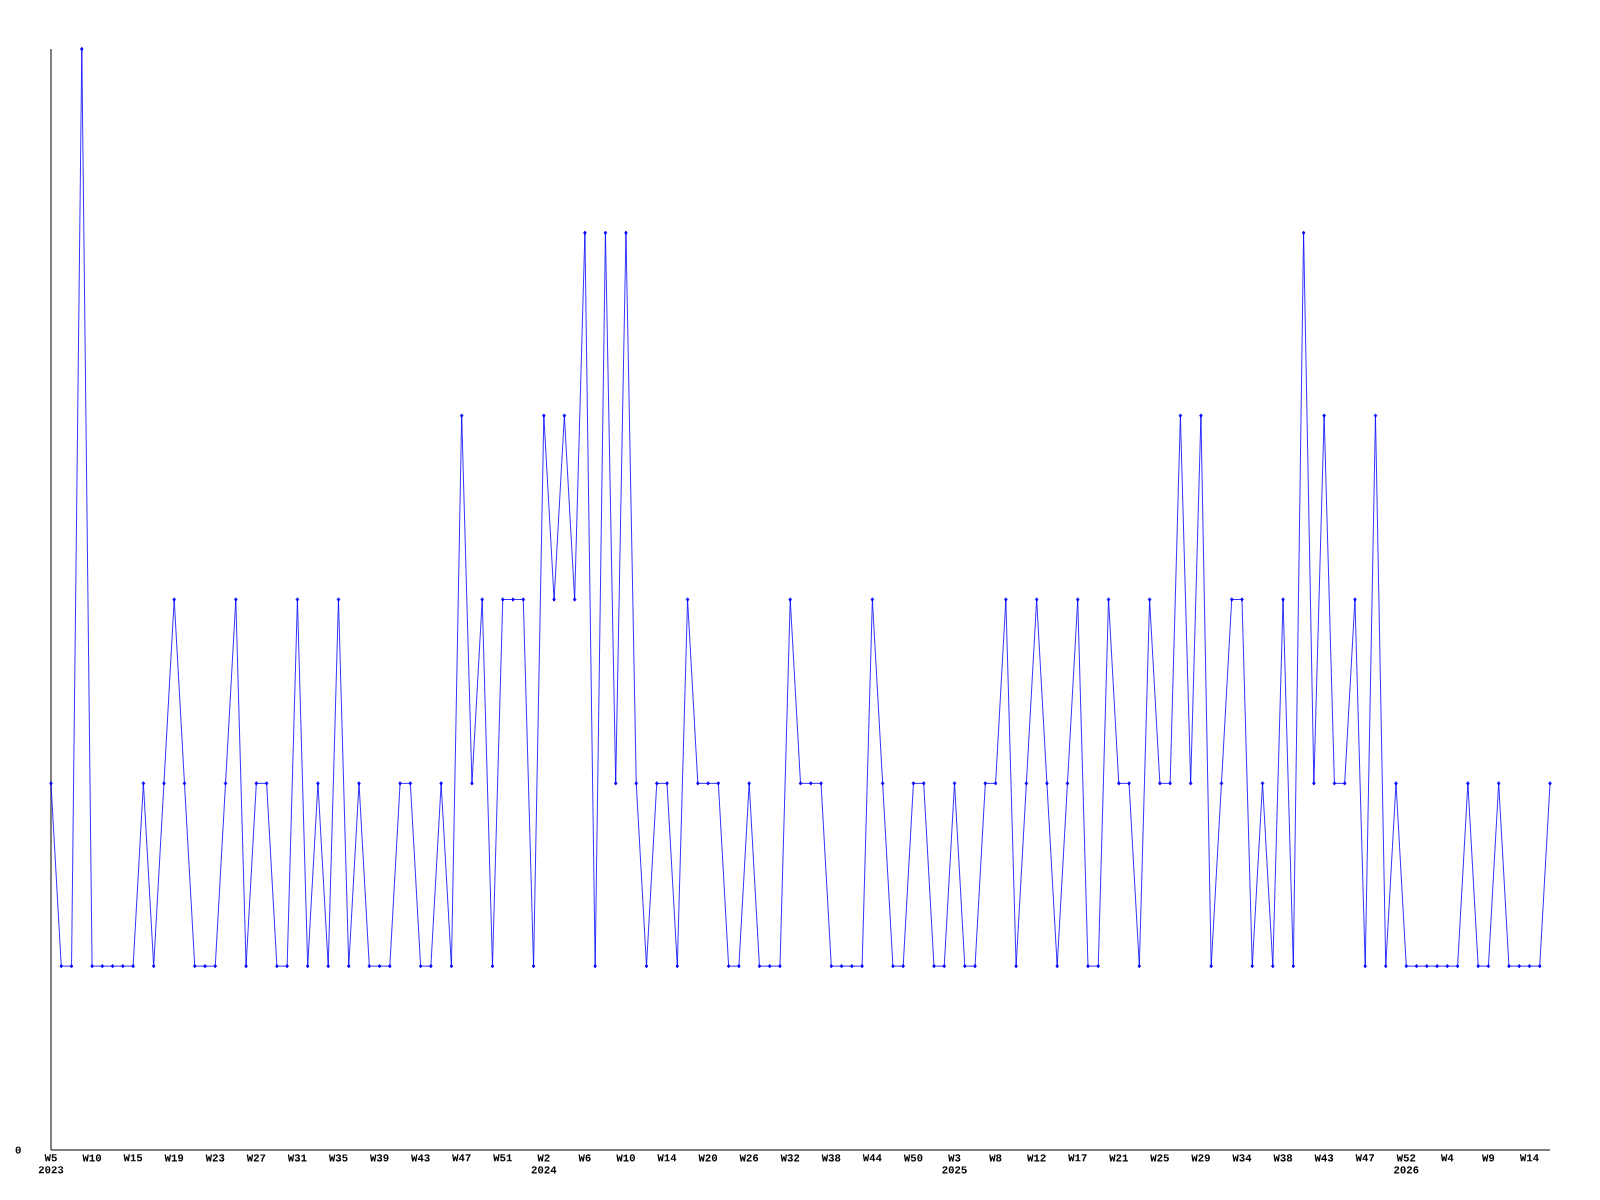 The width and height of the screenshot is (1600, 1200). Describe the element at coordinates (1488, 1158) in the screenshot. I see `x-tick-label: W9` at that location.